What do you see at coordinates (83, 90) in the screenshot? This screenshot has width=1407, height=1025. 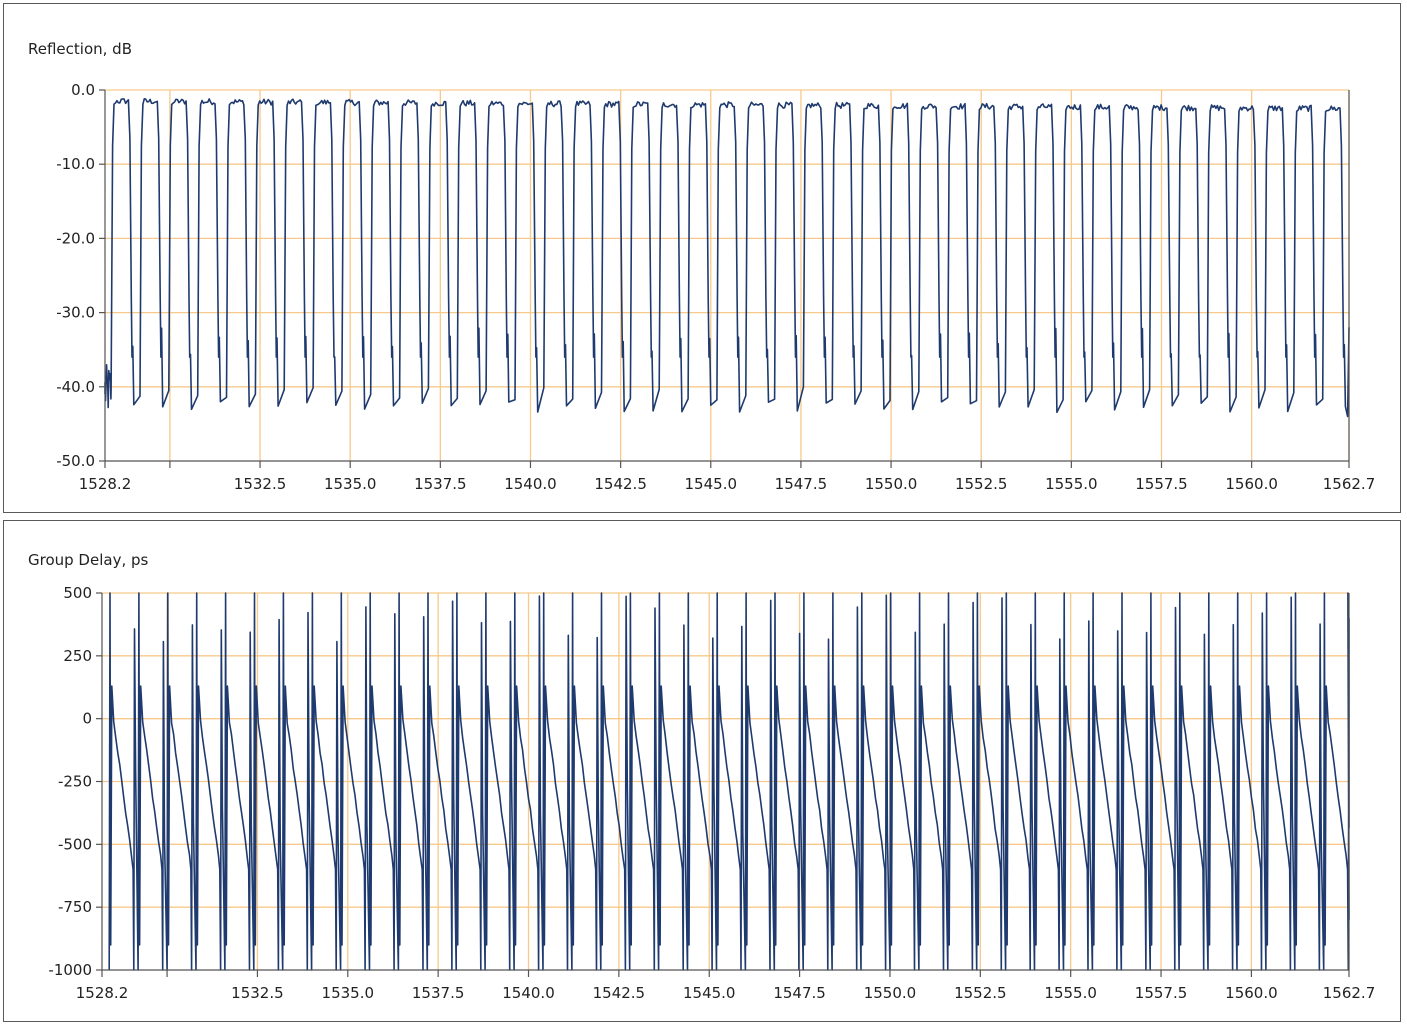 I see `y-tick-label: 0.0` at bounding box center [83, 90].